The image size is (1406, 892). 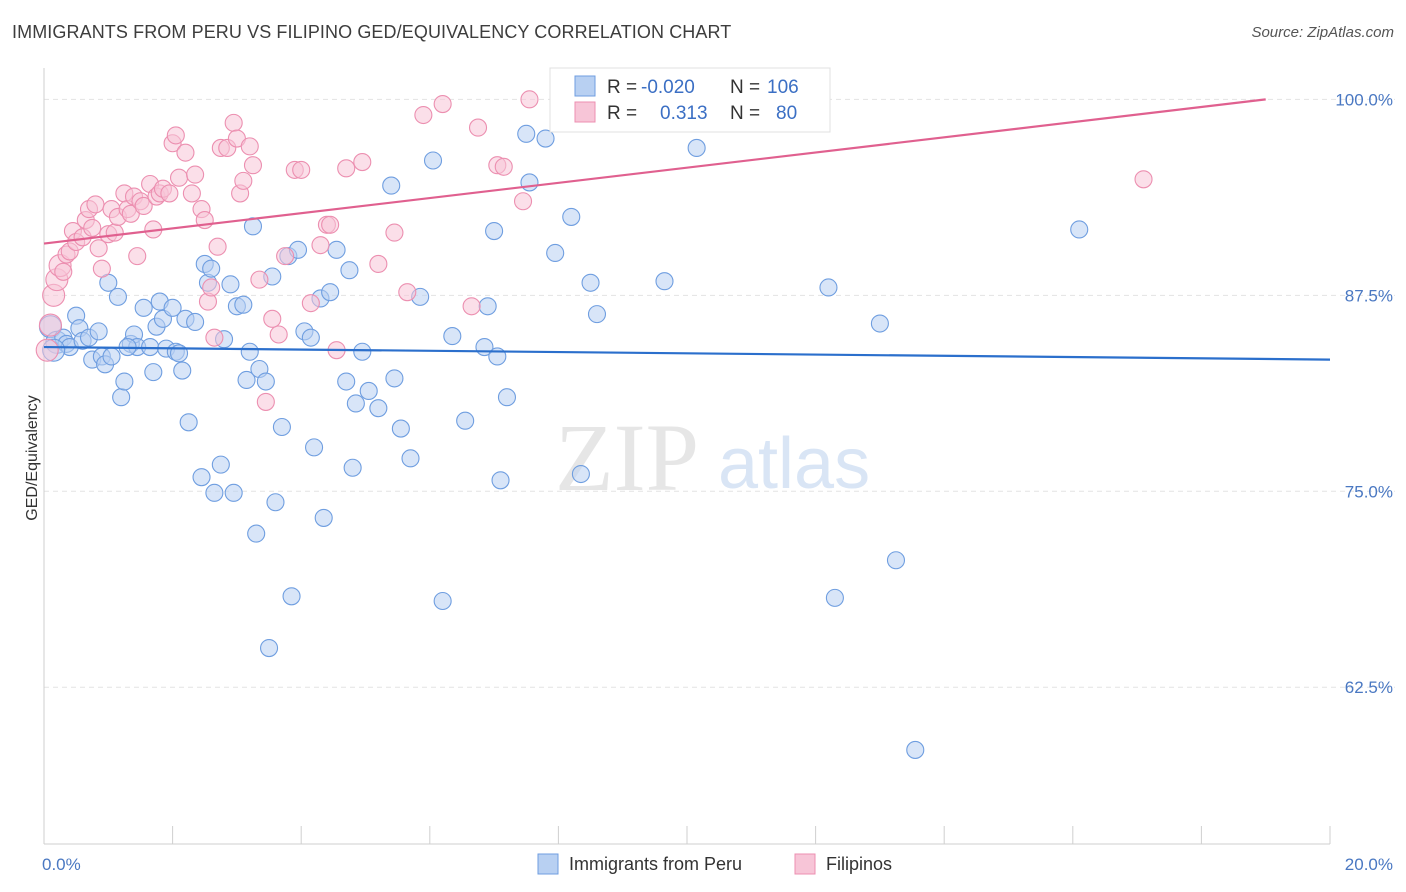 I want to click on chart-source: Source: ZipAtlas.com, so click(x=1322, y=32).